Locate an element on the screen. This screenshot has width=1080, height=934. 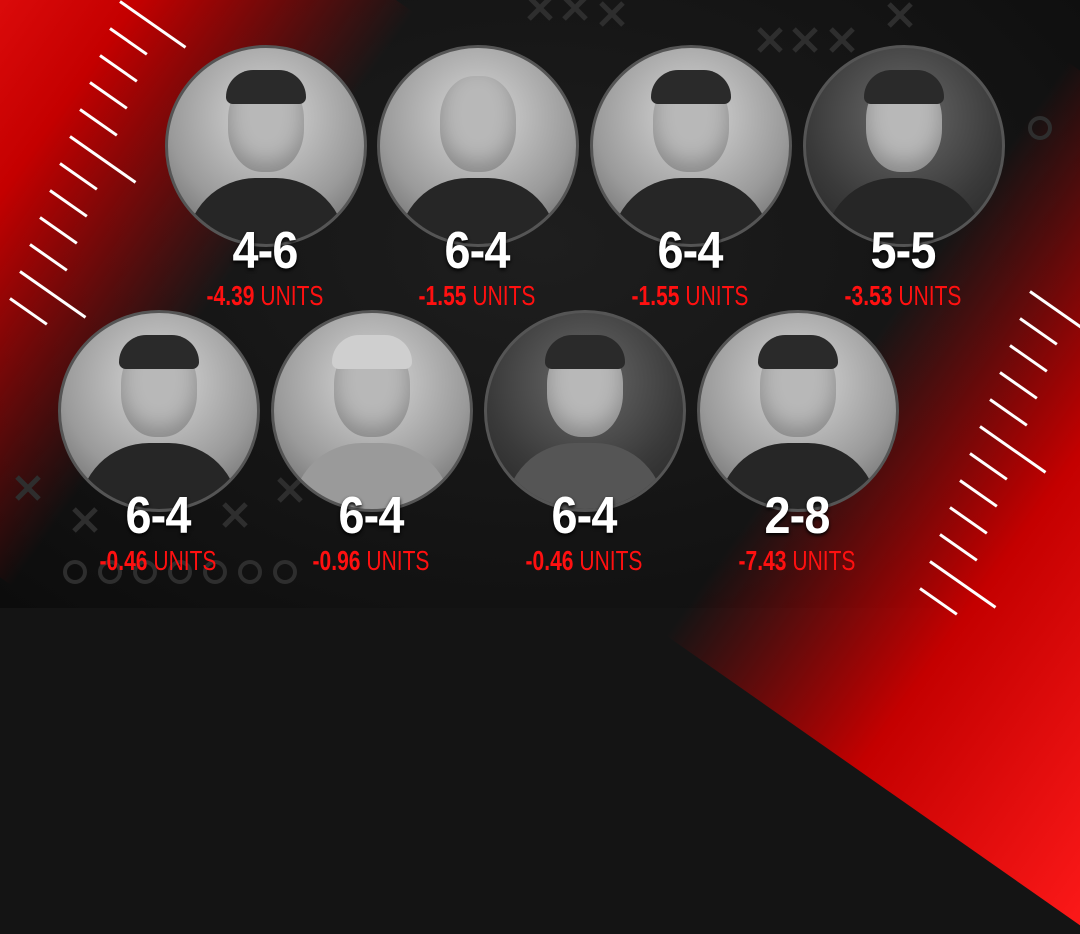
expert-card: 5-5 -3.53 UNITS is located at coordinates (904, 178).